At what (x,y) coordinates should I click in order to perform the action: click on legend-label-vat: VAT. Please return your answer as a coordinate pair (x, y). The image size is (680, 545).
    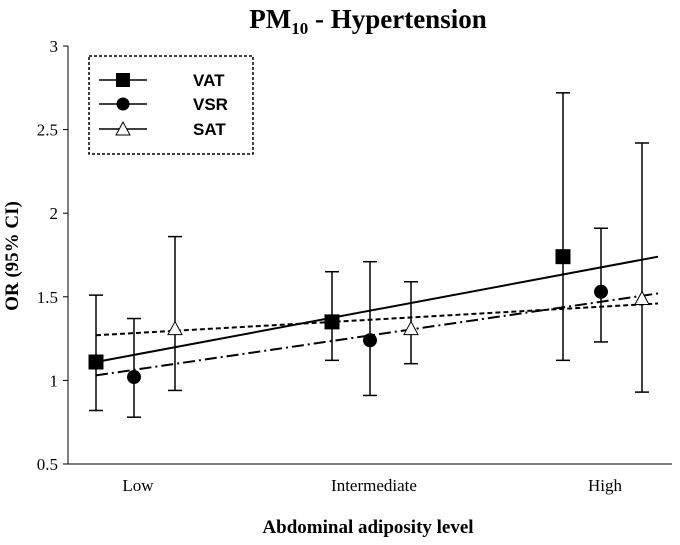
    Looking at the image, I should click on (209, 80).